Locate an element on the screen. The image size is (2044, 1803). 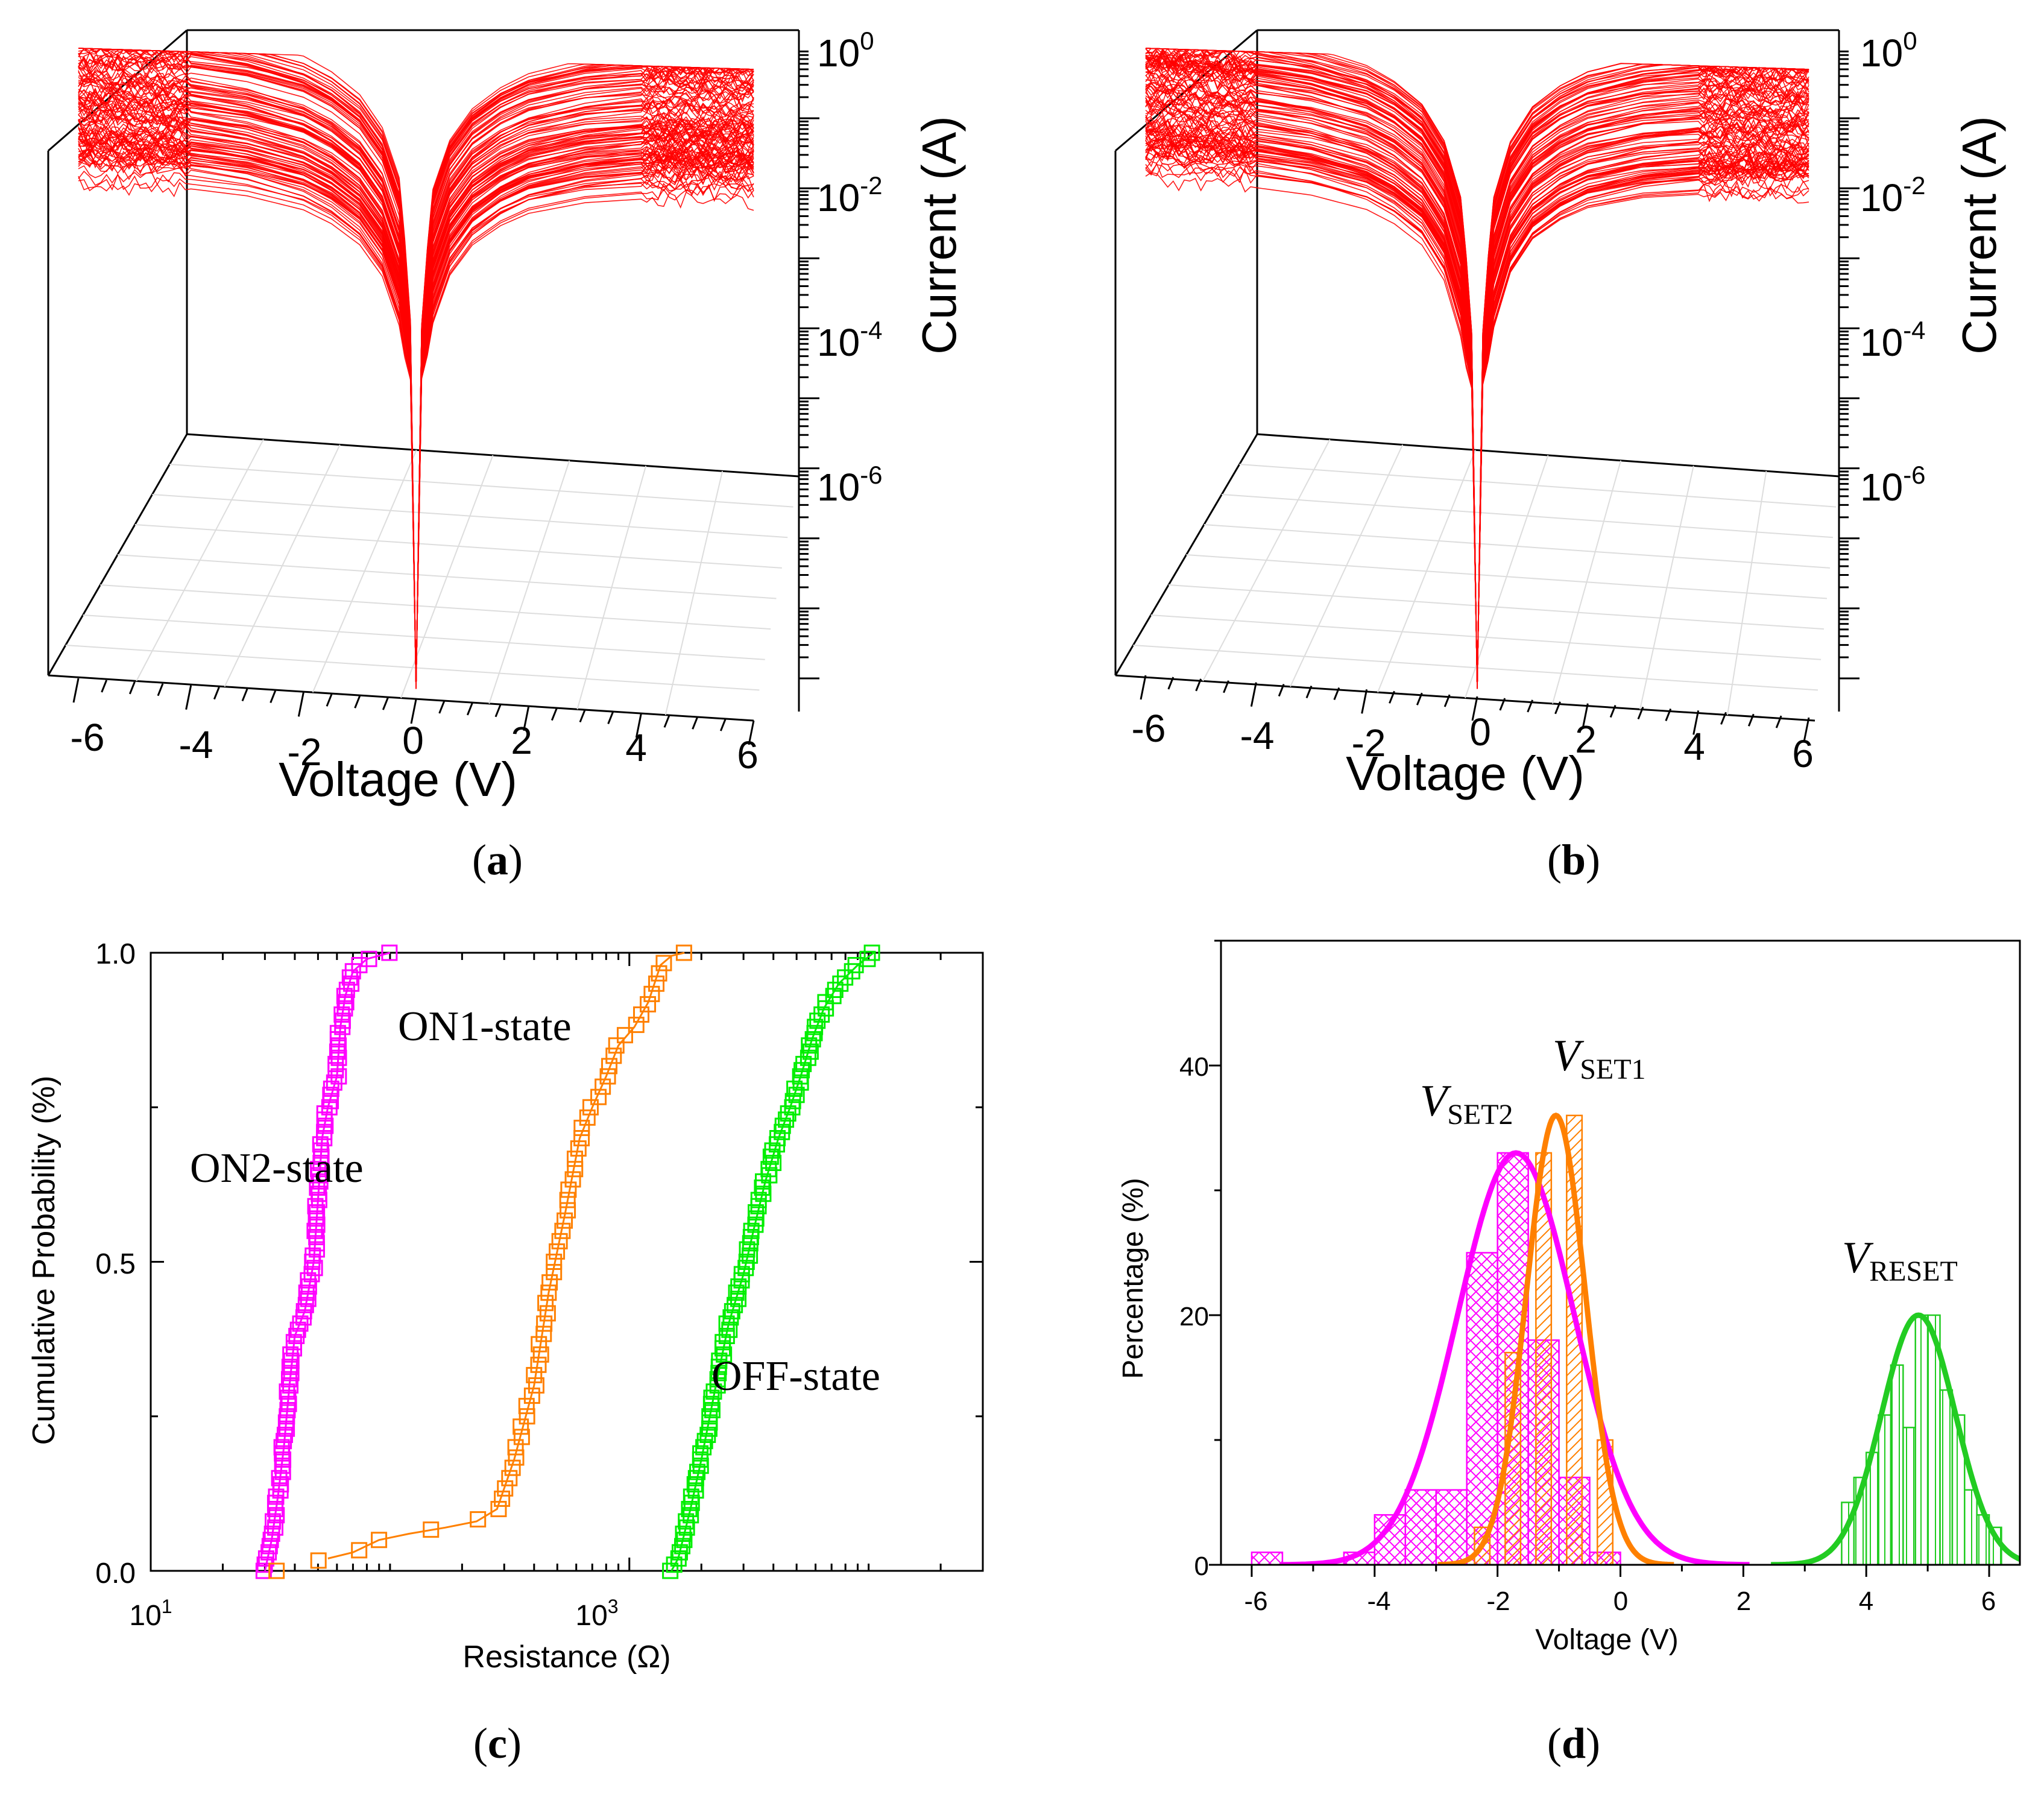
panel-b-xtick-1: -4 is located at coordinates (1257, 735).